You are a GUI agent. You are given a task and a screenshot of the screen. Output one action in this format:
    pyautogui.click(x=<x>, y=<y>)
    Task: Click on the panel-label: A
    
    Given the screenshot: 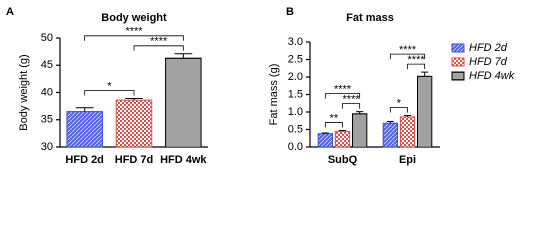 What is the action you would take?
    pyautogui.click(x=10, y=12)
    